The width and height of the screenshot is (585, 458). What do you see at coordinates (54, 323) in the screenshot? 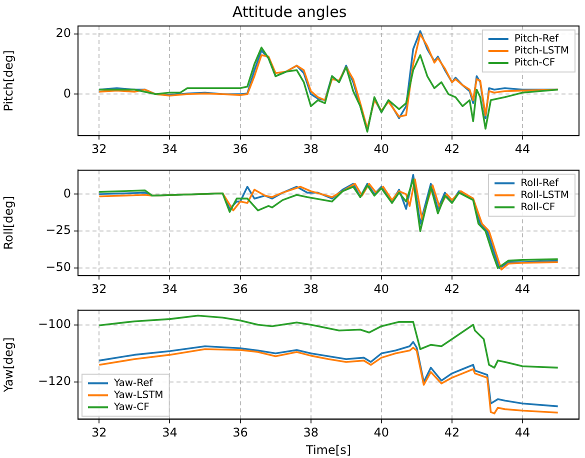
I see `y-tick-label: −100` at bounding box center [54, 323].